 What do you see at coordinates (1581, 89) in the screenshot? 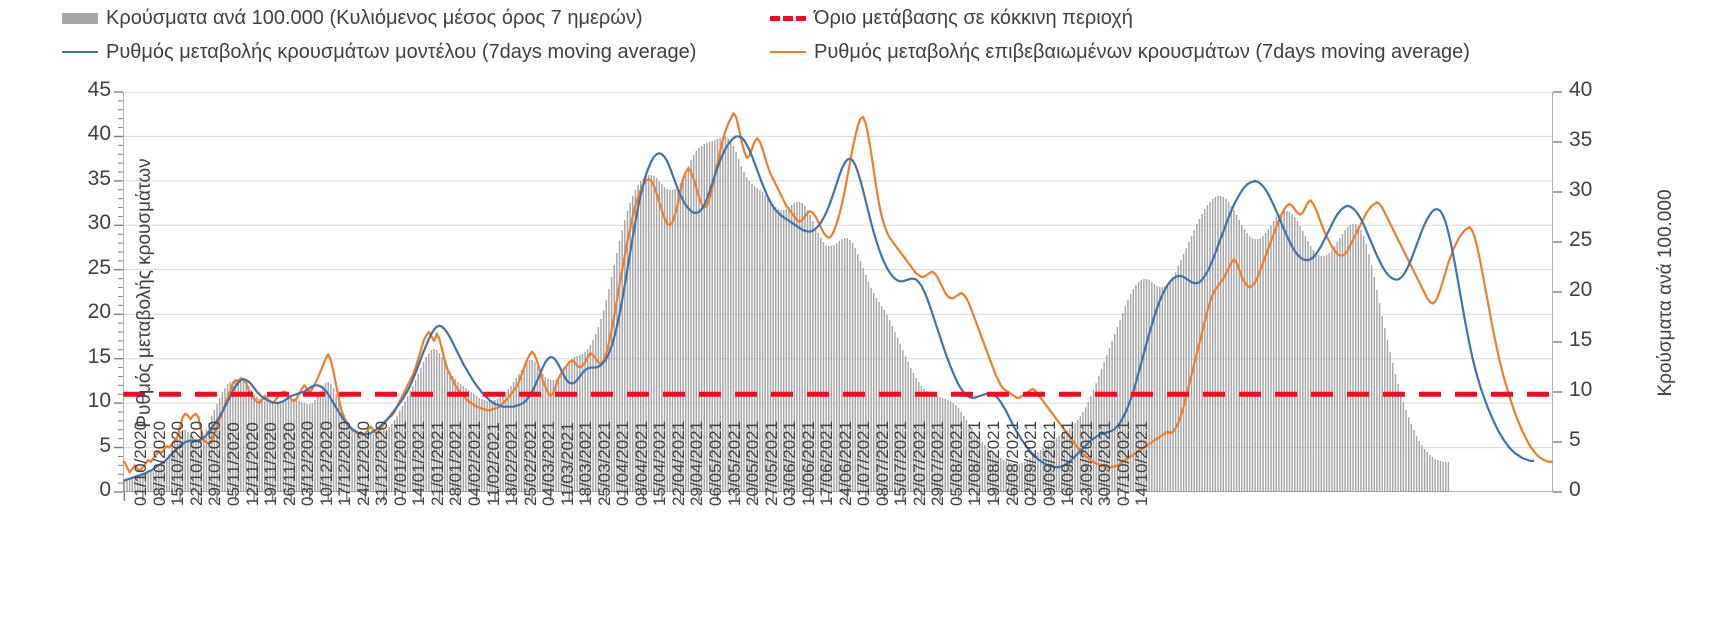
I see `y-axis-right-tick-label: 40` at bounding box center [1581, 89].